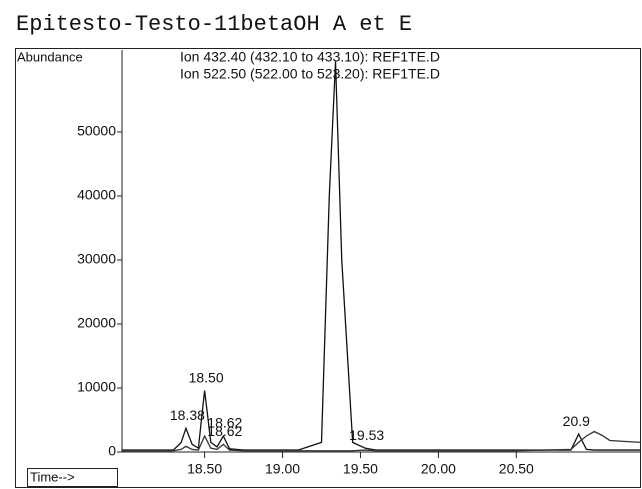  What do you see at coordinates (516, 469) in the screenshot?
I see `x-tick-label: 20.50` at bounding box center [516, 469].